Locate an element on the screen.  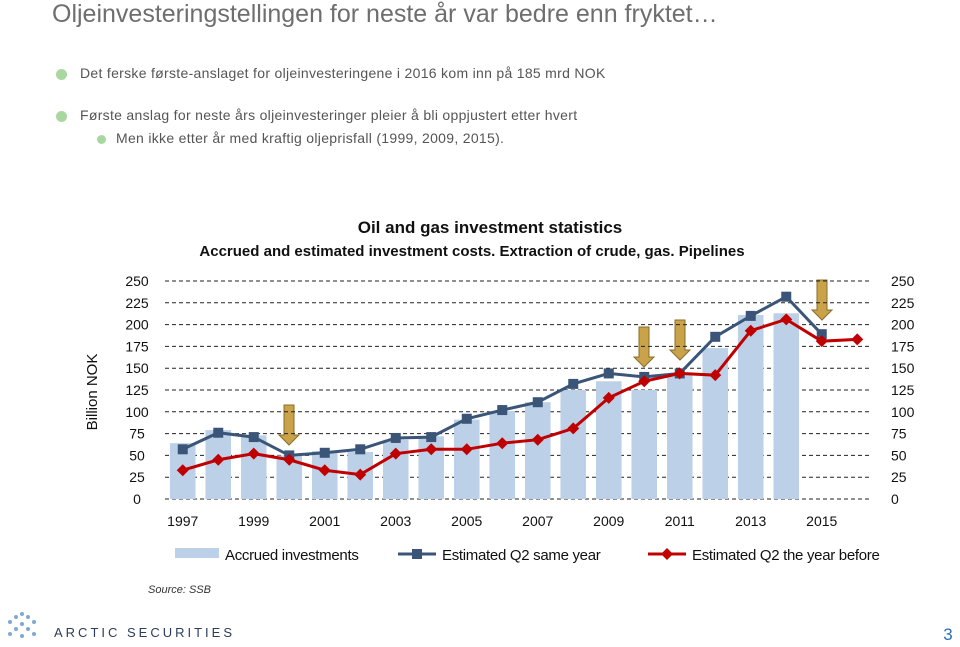
legend-label: Accrued investments is located at coordinates (292, 555).